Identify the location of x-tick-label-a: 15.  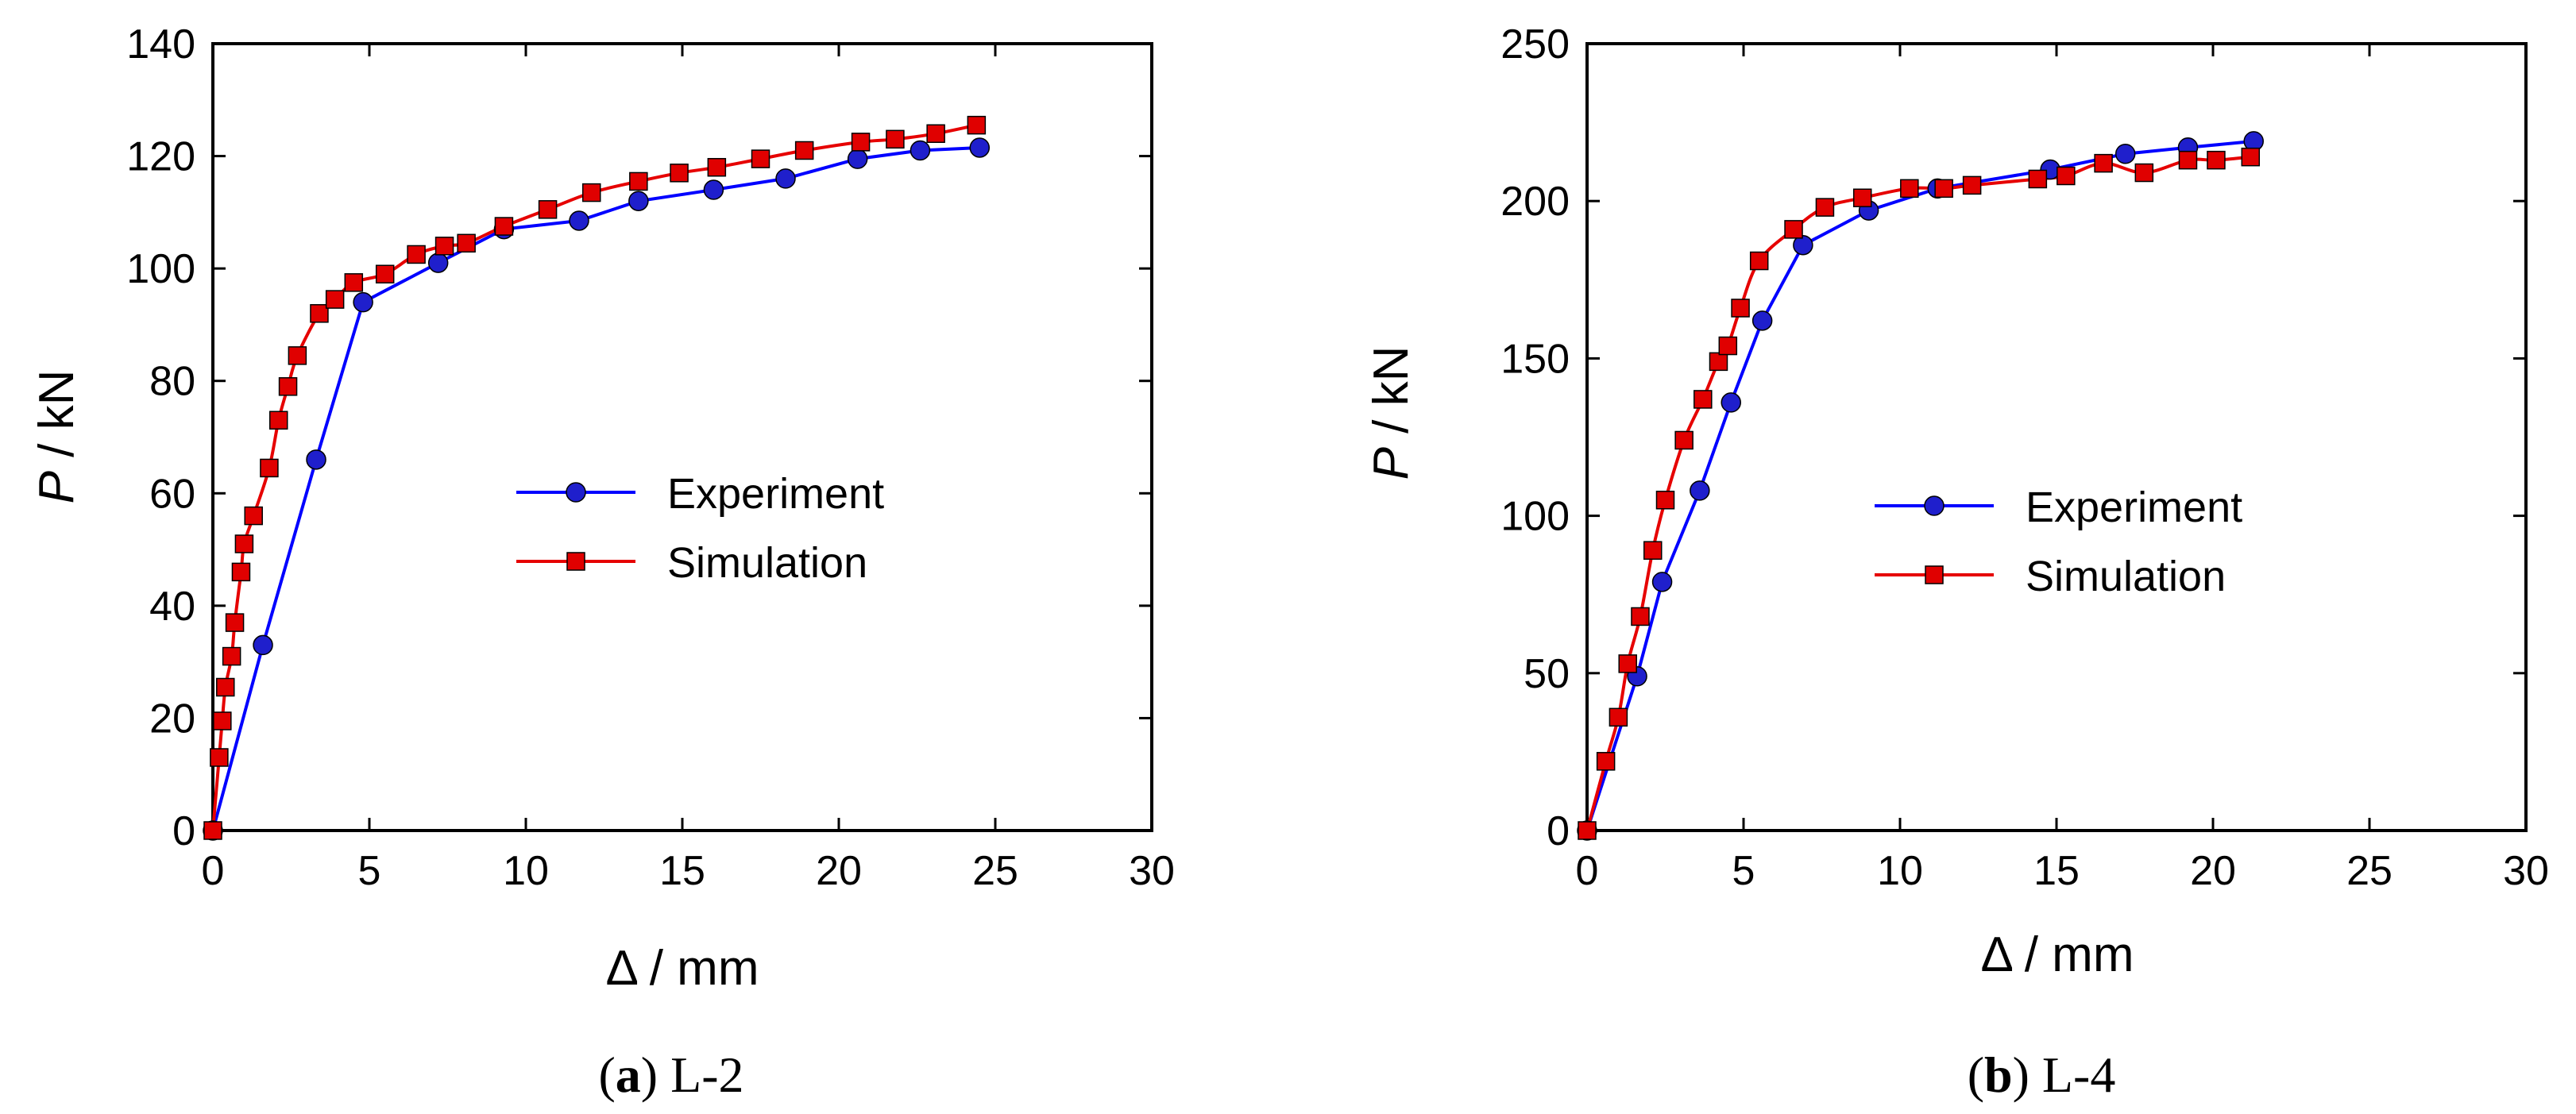
(682, 871).